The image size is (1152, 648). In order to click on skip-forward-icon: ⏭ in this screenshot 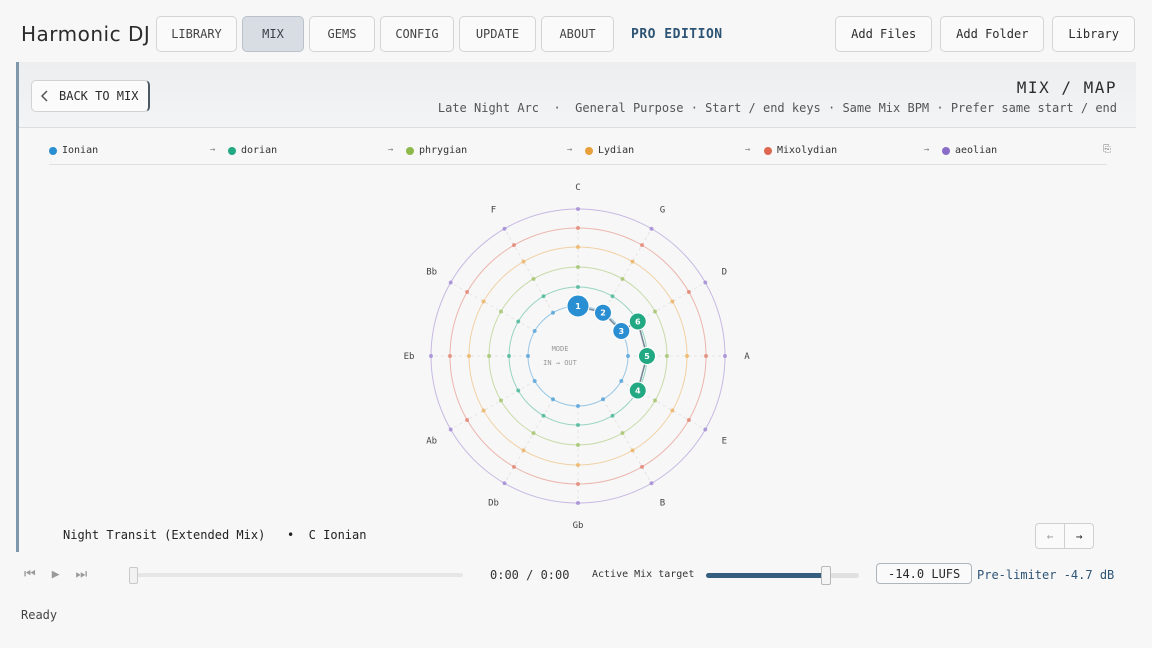, I will do `click(81, 574)`.